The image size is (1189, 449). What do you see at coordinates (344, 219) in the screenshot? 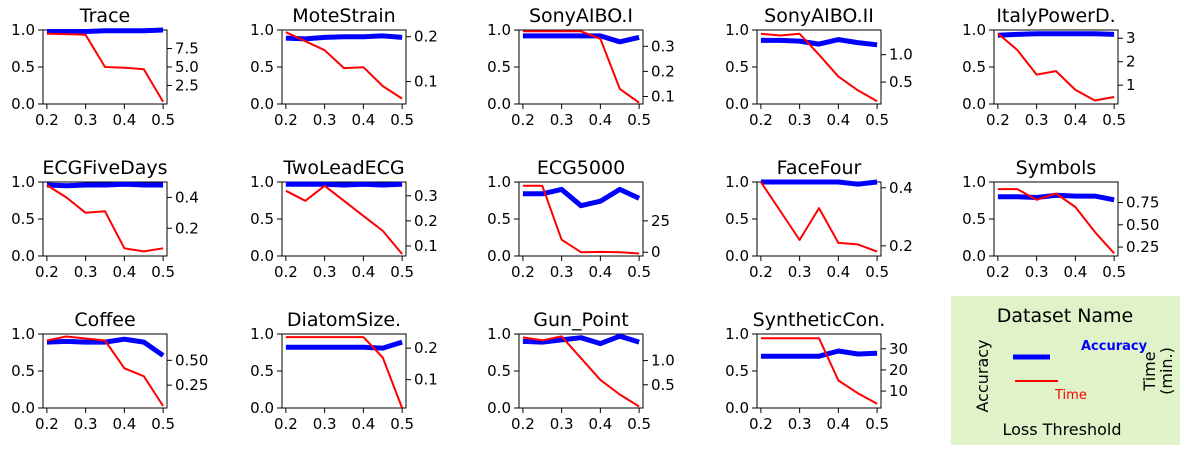
I see `chart-panel-7: TwoLeadECG 0.2 0.3 0.4 0.5 0.0 0.5 1.0 0.1 0.2 0.3` at bounding box center [344, 219].